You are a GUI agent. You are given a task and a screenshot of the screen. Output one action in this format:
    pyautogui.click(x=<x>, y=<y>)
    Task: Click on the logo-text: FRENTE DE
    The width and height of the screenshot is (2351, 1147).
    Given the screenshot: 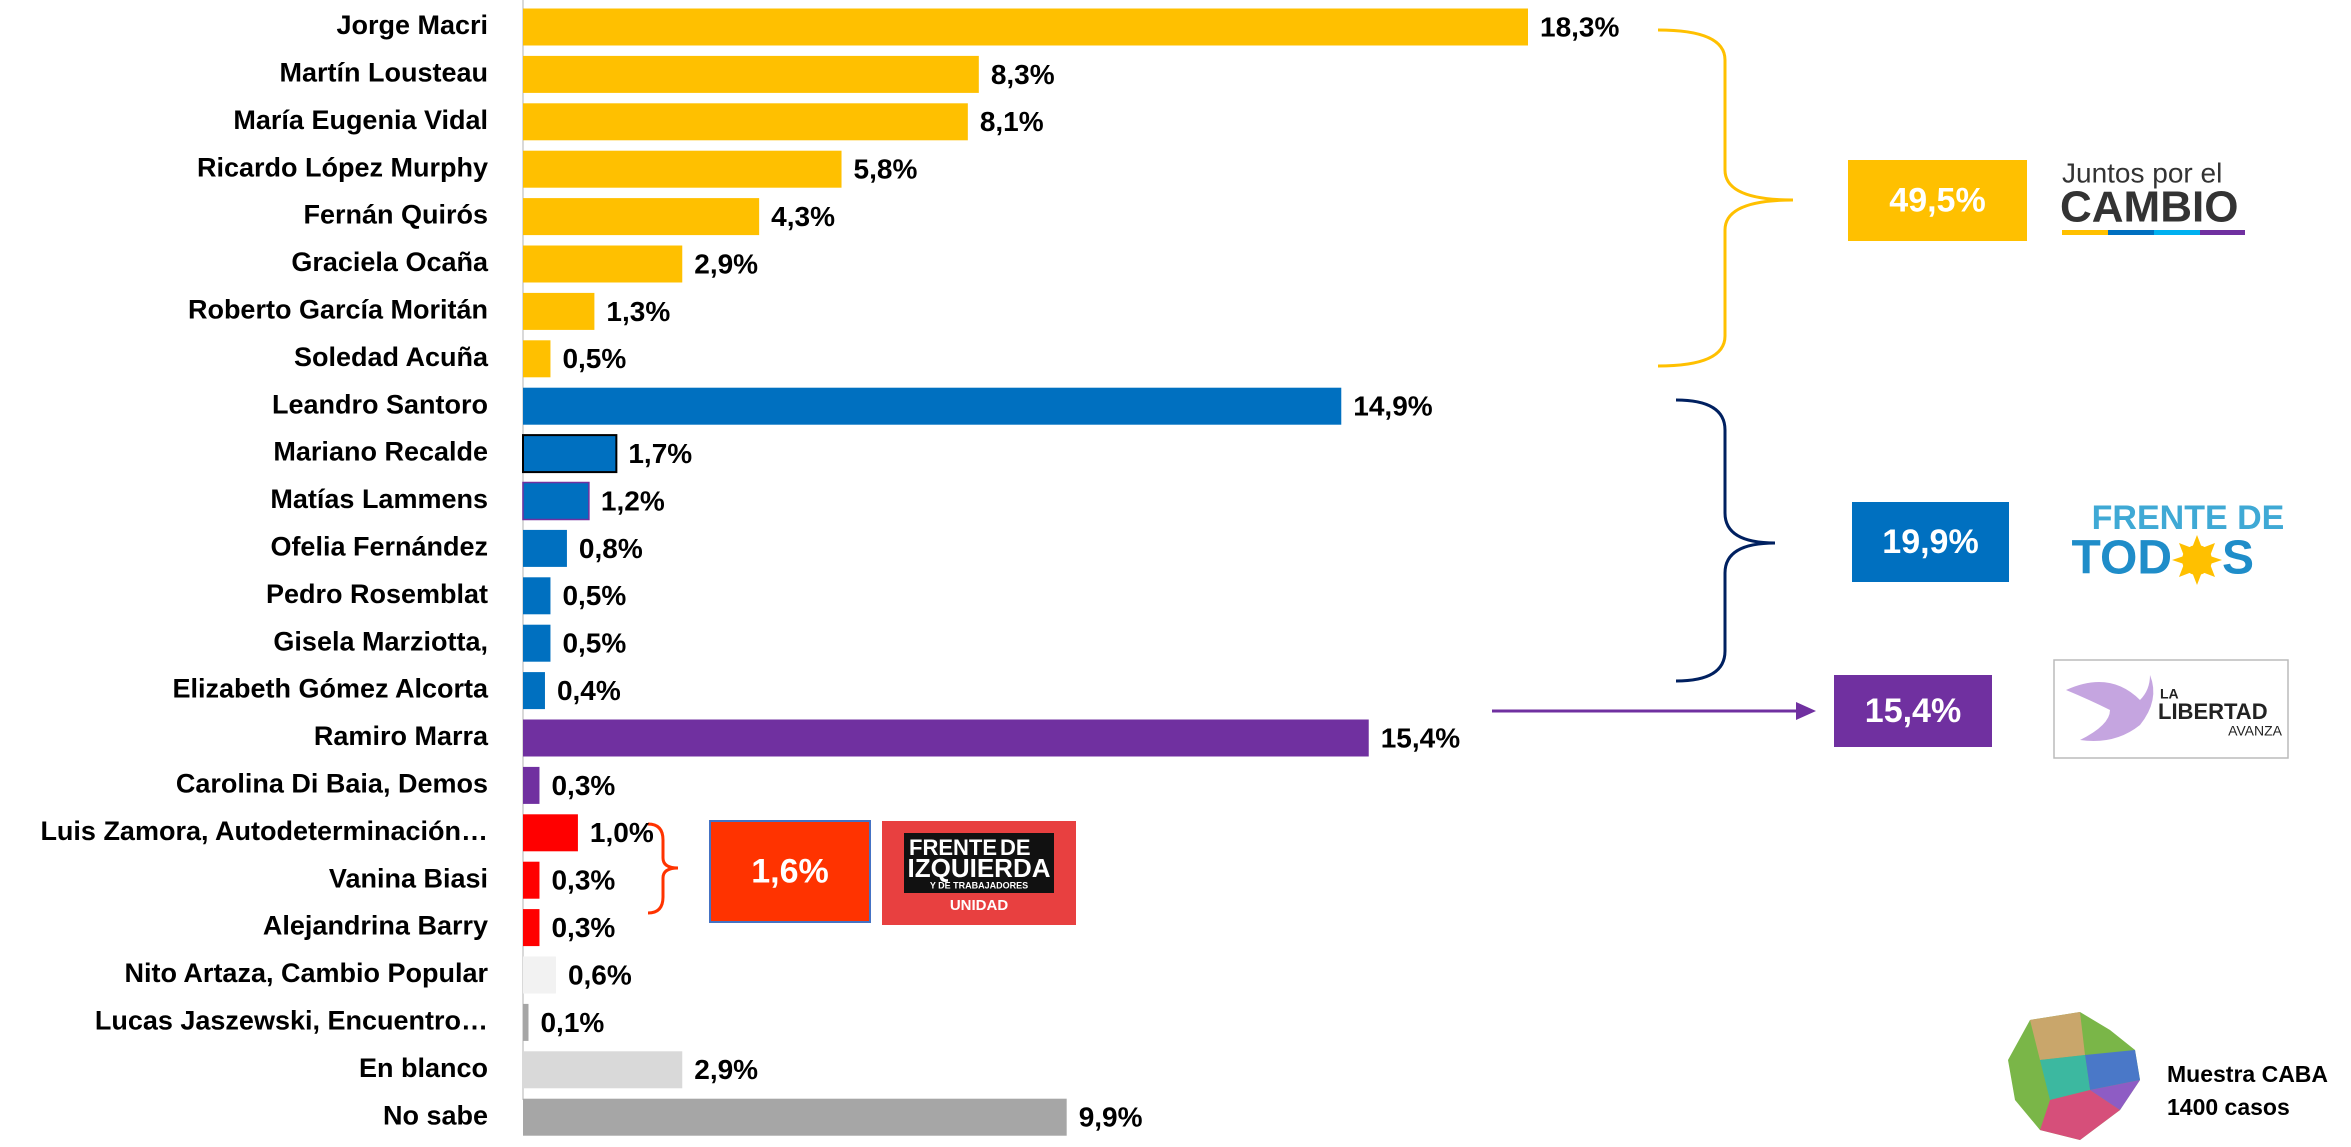 What is the action you would take?
    pyautogui.click(x=2188, y=518)
    